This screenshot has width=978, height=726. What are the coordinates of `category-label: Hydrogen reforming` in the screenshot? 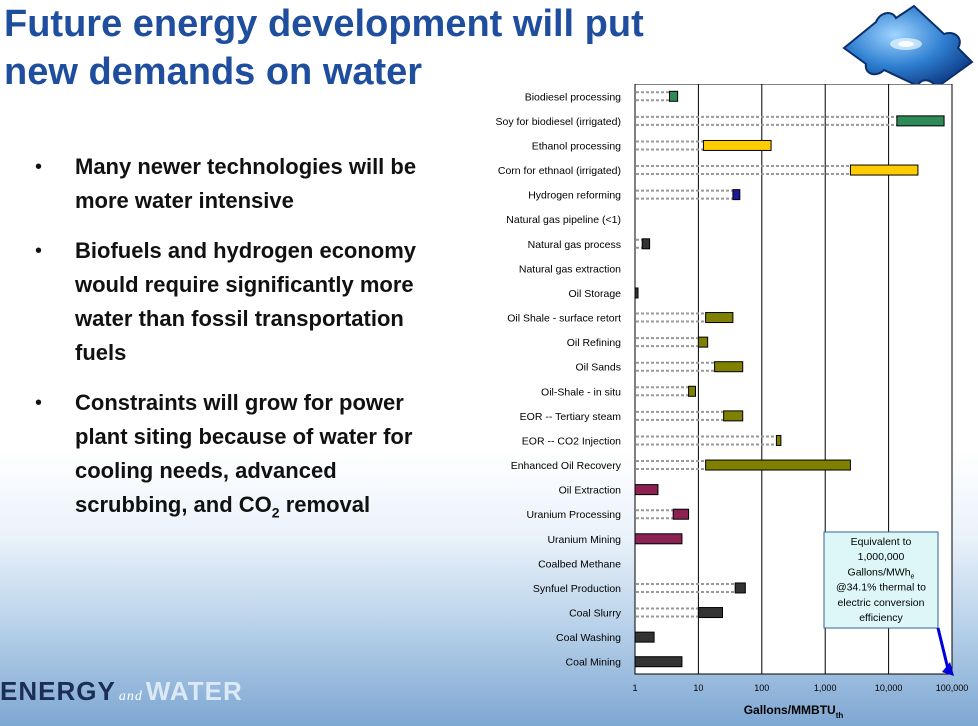 It's located at (574, 196).